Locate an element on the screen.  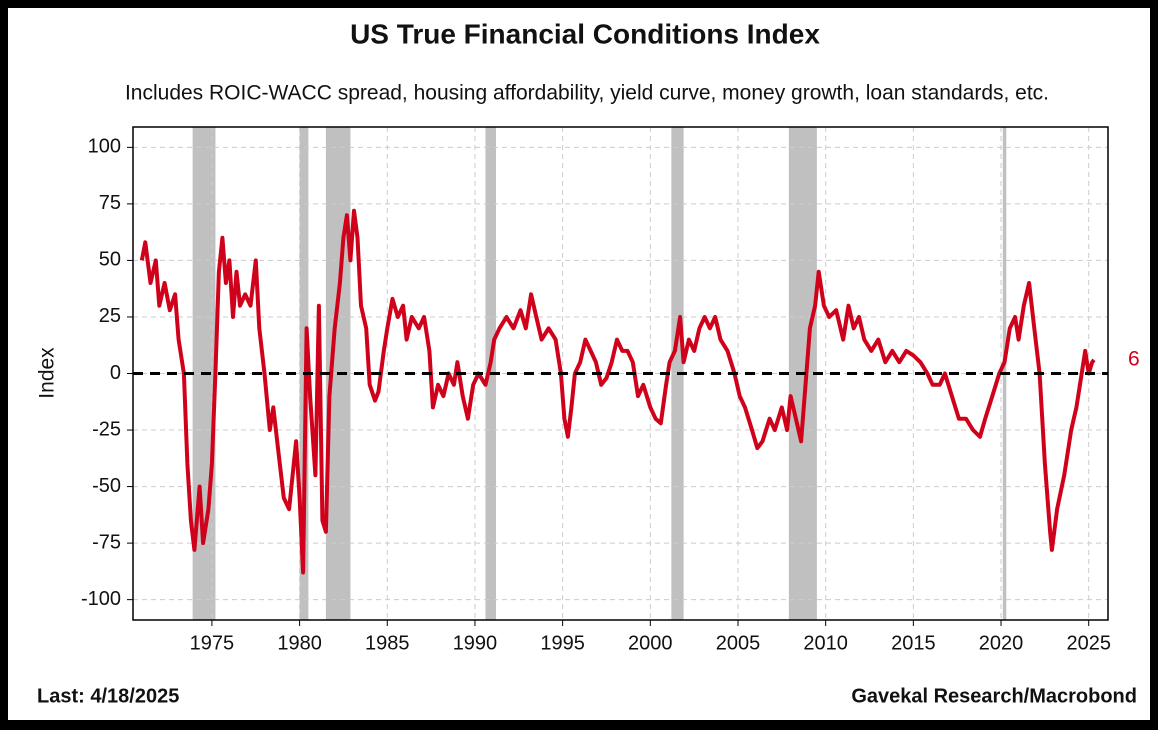
x-tick-label: 2015 is located at coordinates (913, 643).